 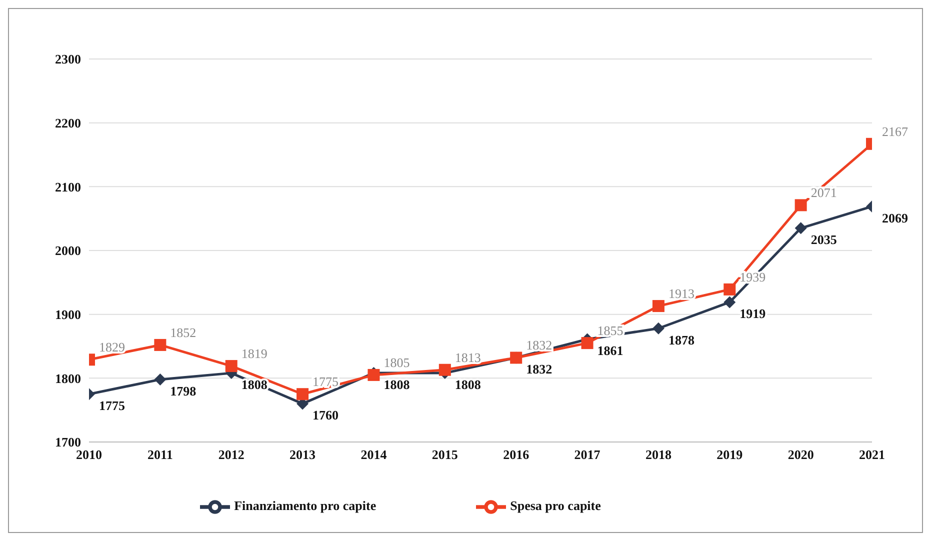 What do you see at coordinates (555, 505) in the screenshot?
I see `legend-label: Spesa pro capite` at bounding box center [555, 505].